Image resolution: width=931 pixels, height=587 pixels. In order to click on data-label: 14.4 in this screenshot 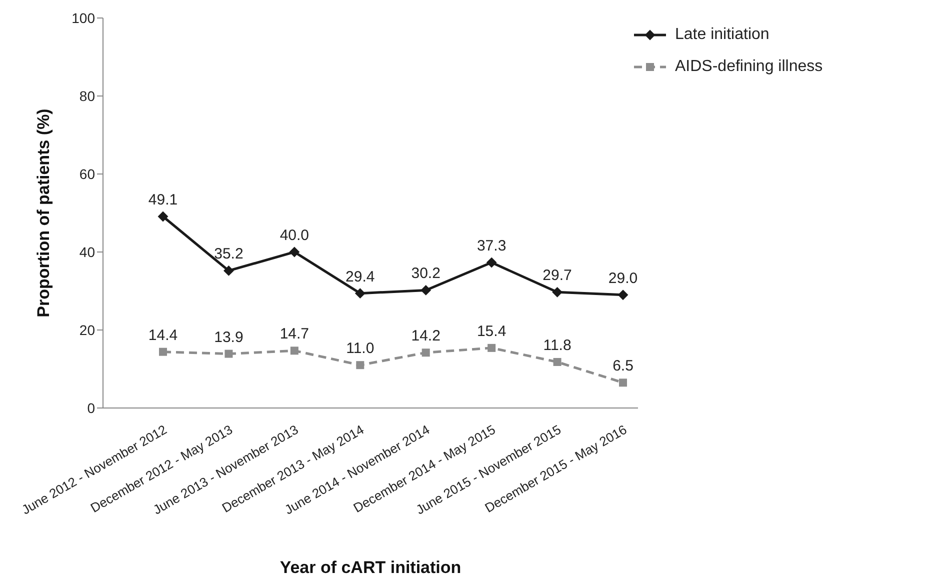, I will do `click(163, 335)`.